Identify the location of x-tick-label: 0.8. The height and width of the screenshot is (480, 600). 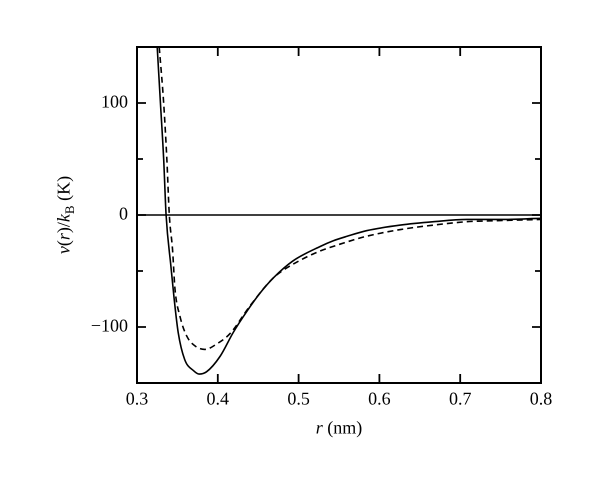
(541, 398).